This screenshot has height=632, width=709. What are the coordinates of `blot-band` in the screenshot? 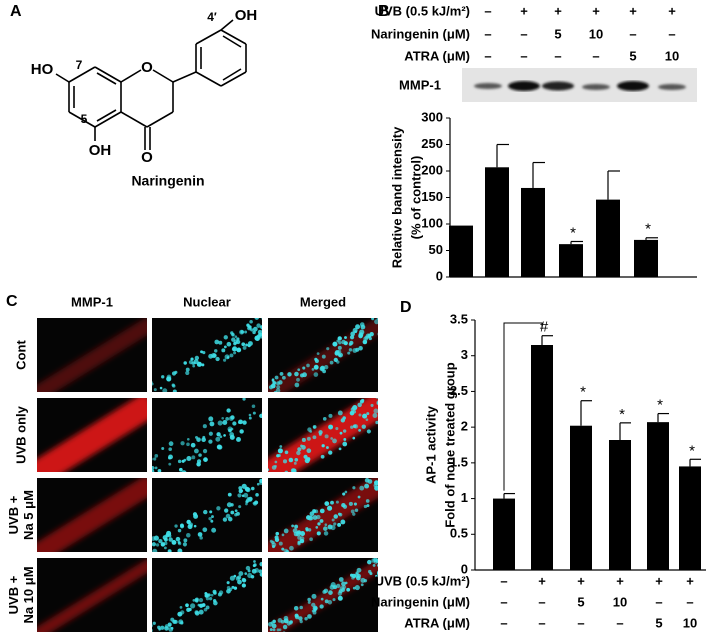 It's located at (672, 87).